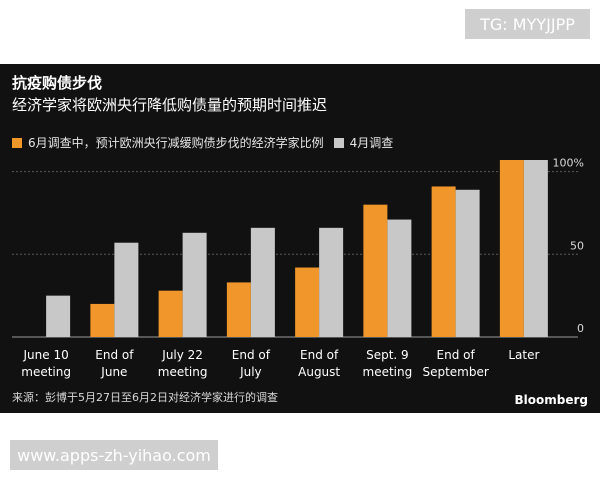 The width and height of the screenshot is (600, 480). Describe the element at coordinates (523, 355) in the screenshot. I see `x-tick-label: Later` at that location.